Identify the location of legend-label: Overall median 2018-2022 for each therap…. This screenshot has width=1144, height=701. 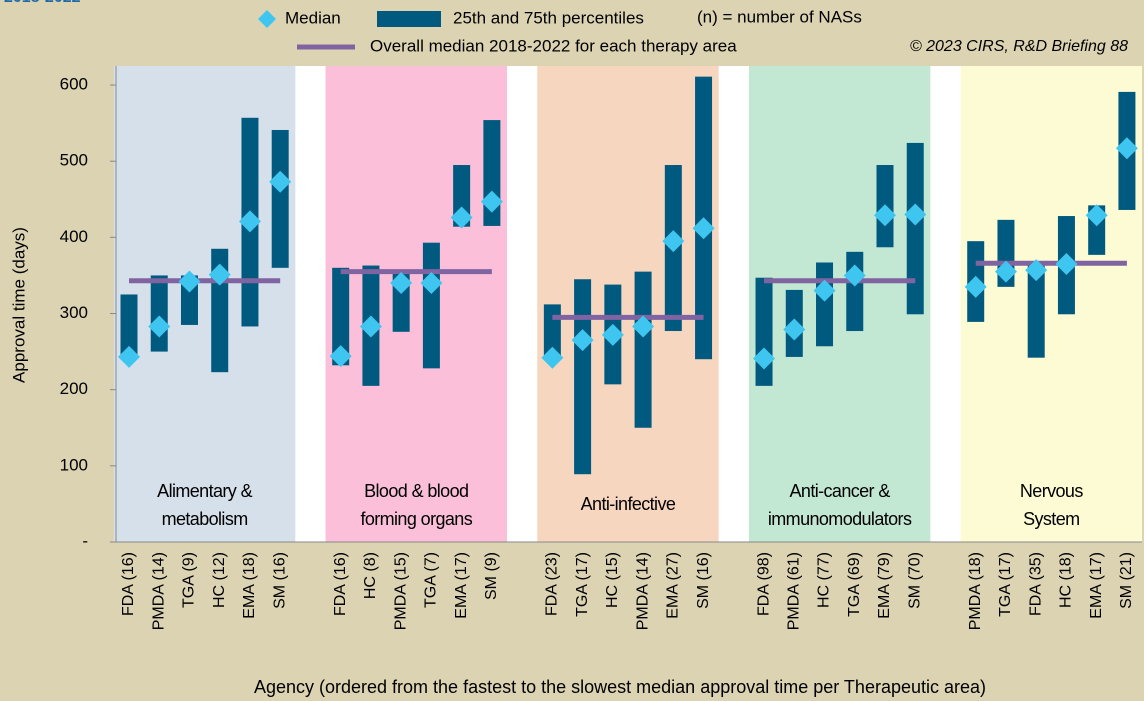
(553, 45).